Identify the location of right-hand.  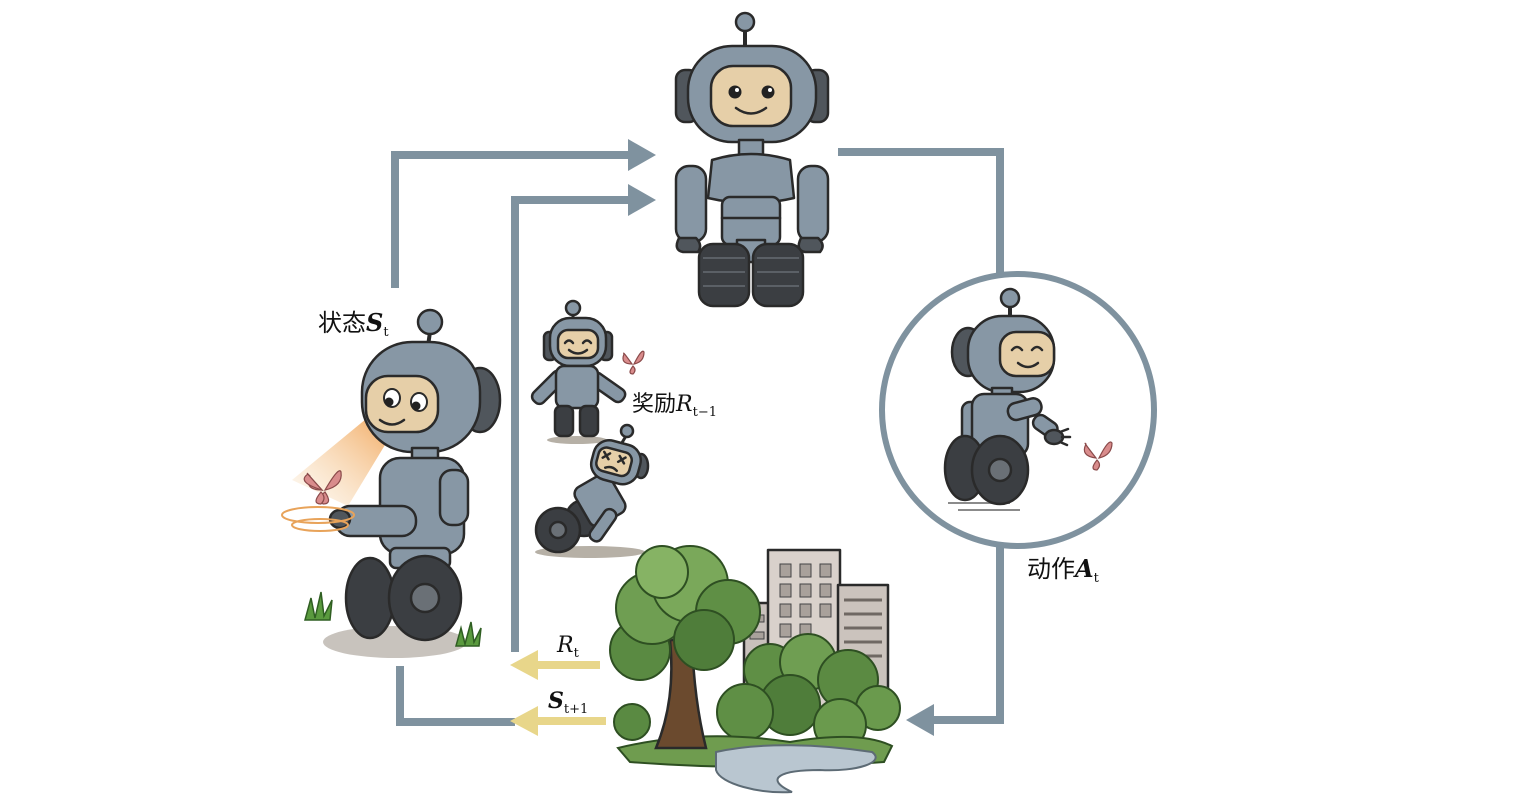
(810, 245).